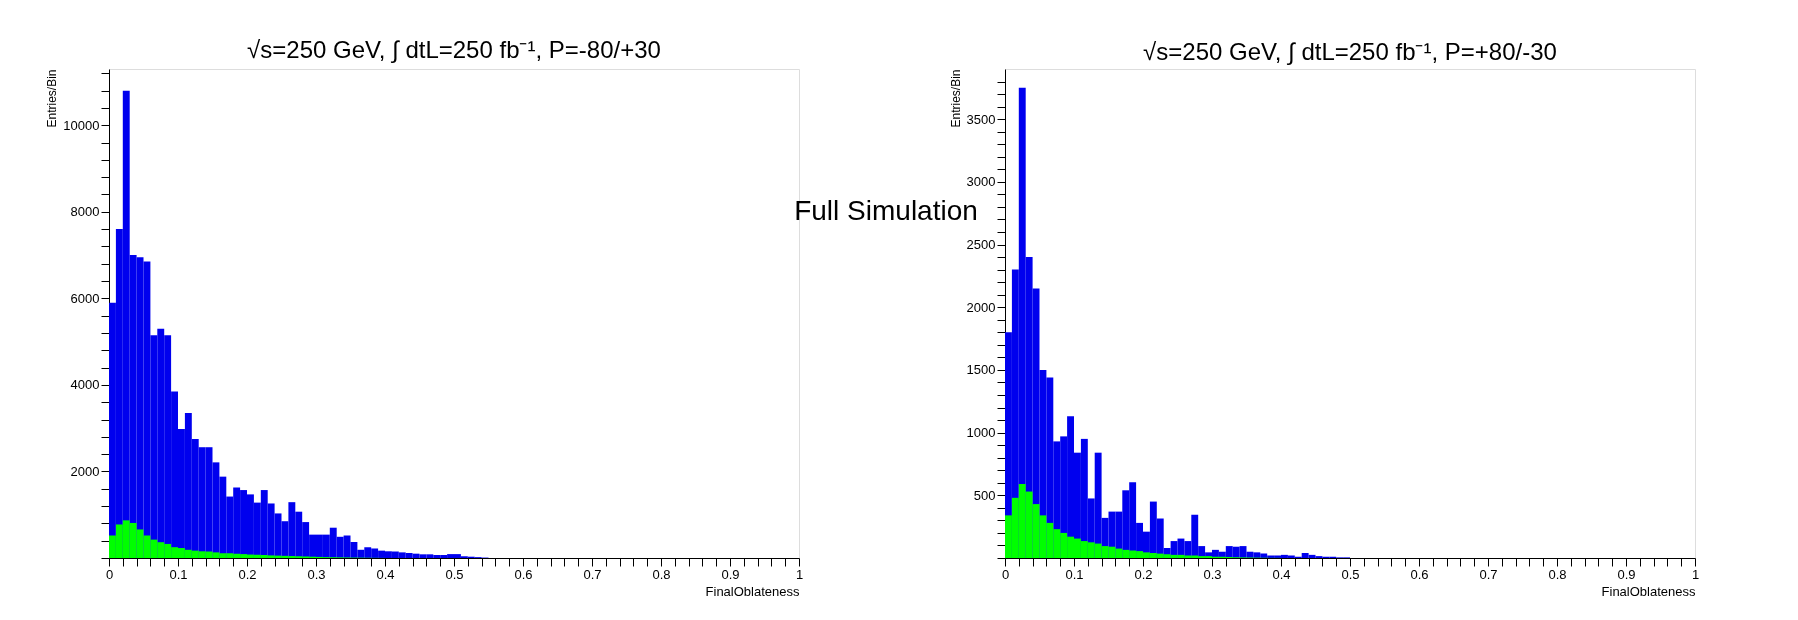  I want to click on y-tick-label: 8000, so click(85, 212).